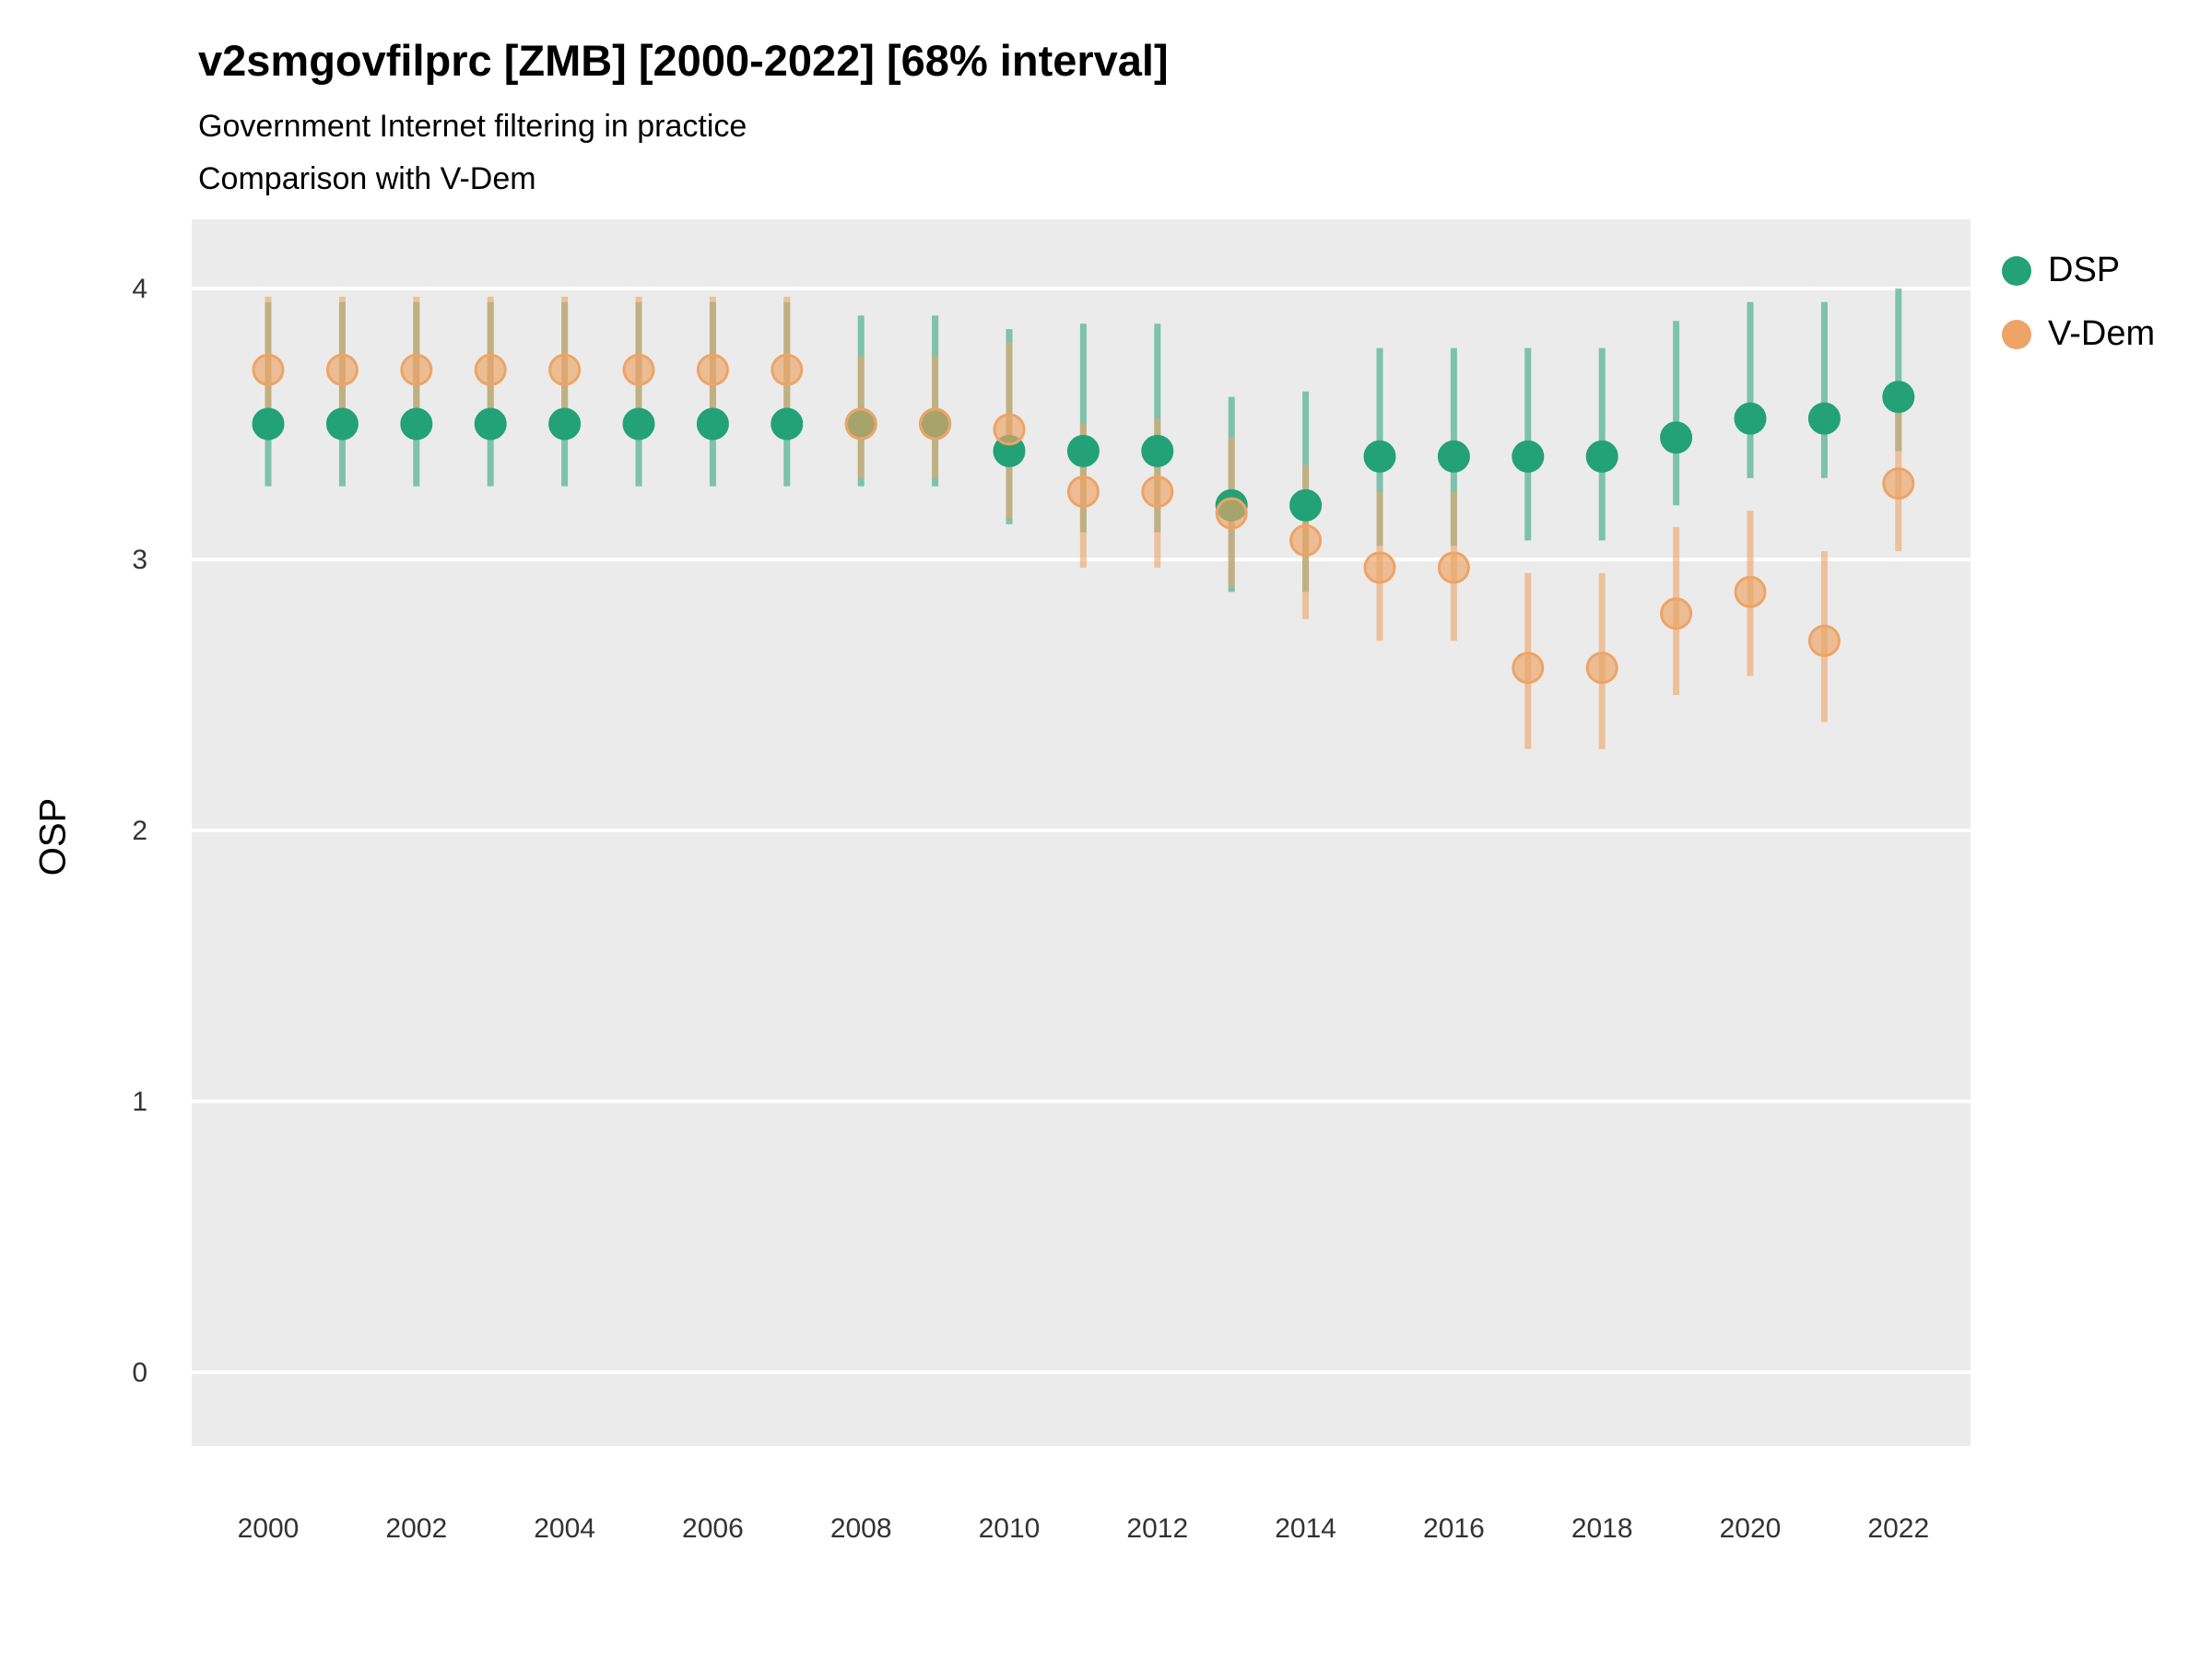  I want to click on point-v-dem-2019, so click(1676, 613).